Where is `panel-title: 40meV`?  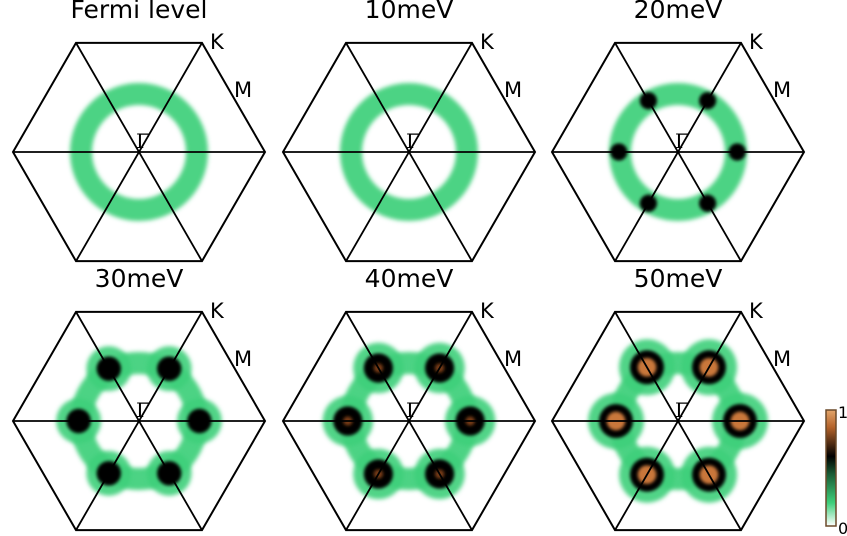
panel-title: 40meV is located at coordinates (409, 278).